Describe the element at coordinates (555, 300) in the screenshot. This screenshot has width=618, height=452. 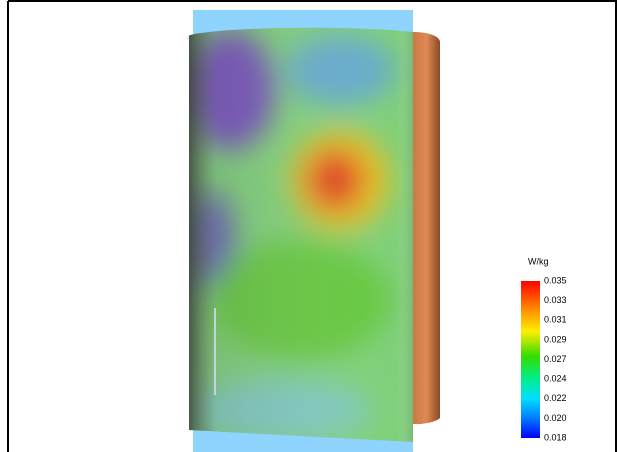
I see `colorbar-tick-label: 0.033` at that location.